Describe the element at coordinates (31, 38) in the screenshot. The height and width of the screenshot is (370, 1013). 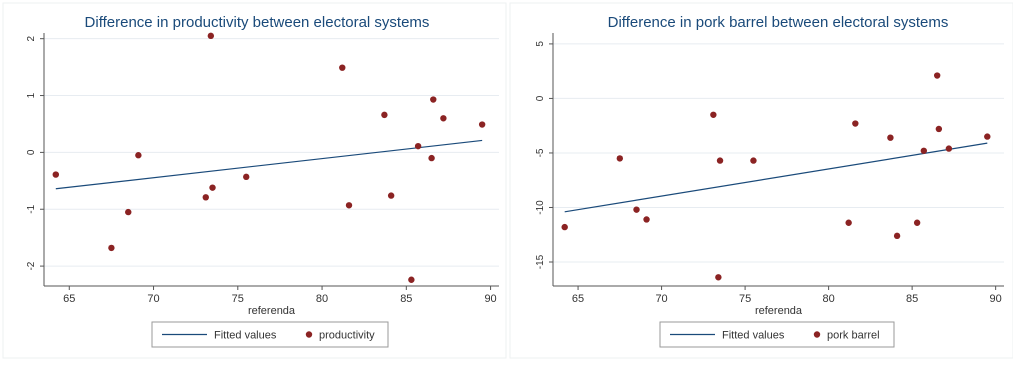
I see `y-tick-label: 2` at that location.